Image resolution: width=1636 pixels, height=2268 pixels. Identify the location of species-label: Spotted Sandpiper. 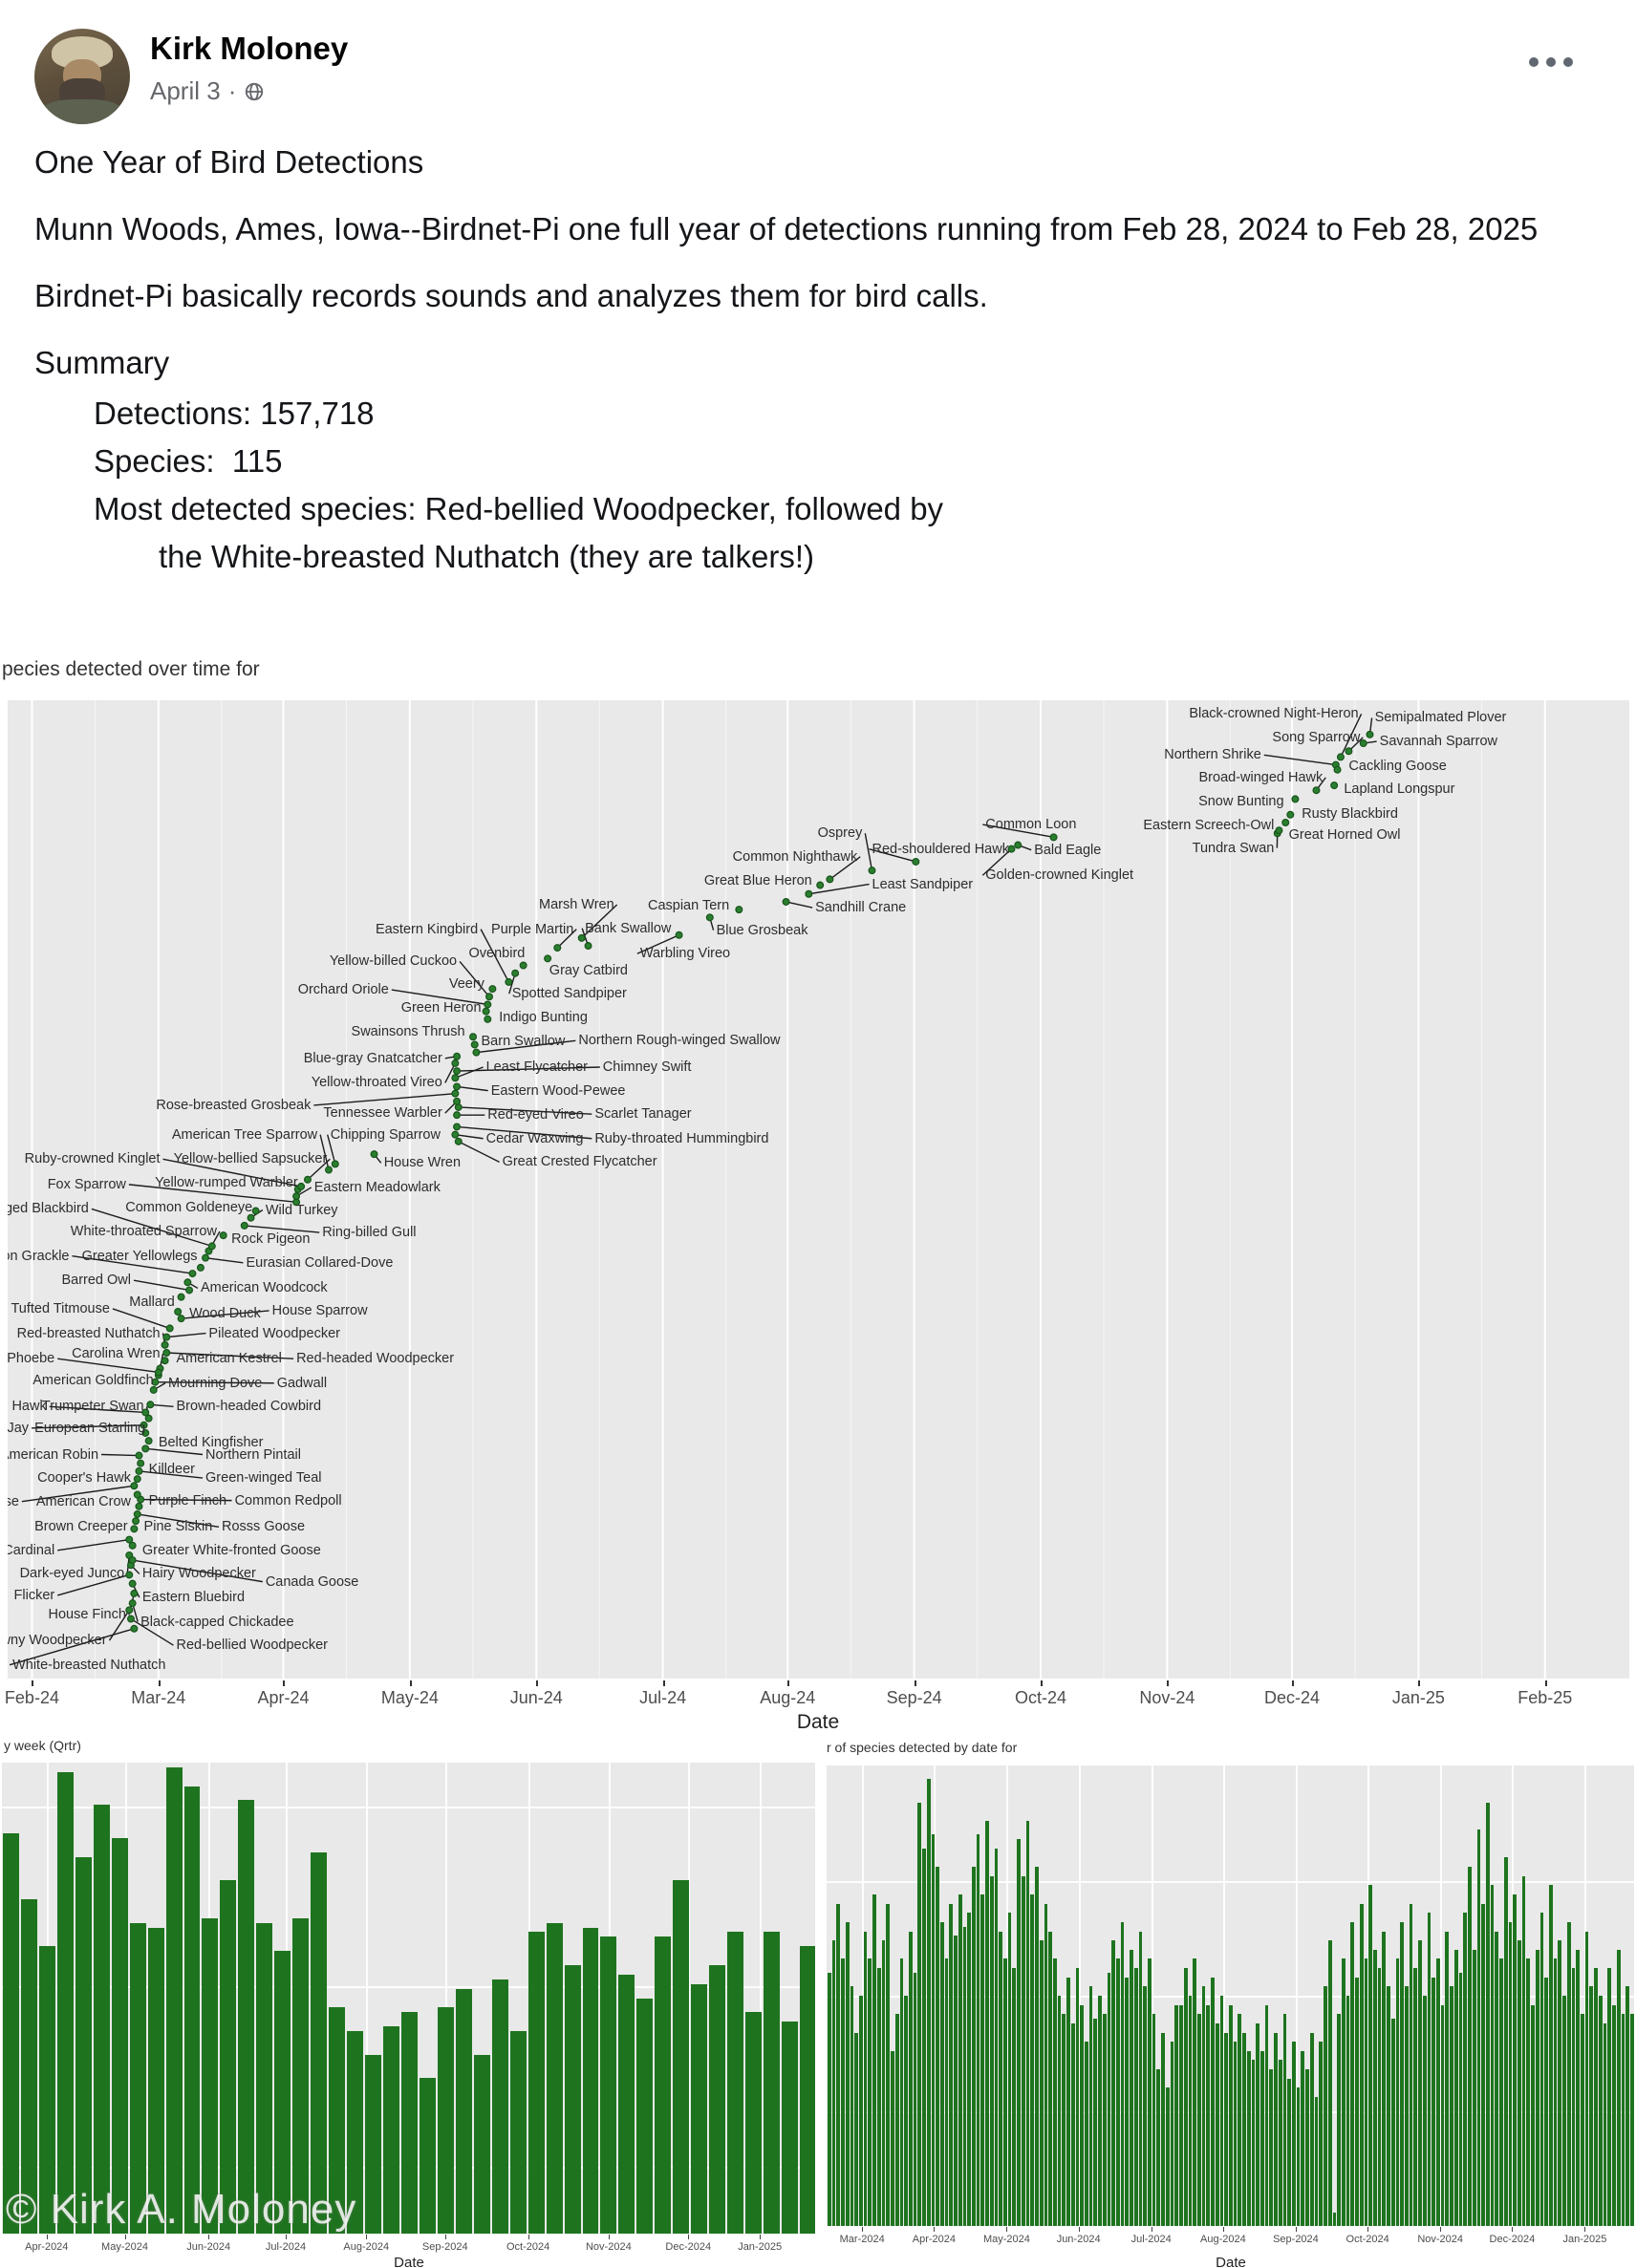
(569, 994).